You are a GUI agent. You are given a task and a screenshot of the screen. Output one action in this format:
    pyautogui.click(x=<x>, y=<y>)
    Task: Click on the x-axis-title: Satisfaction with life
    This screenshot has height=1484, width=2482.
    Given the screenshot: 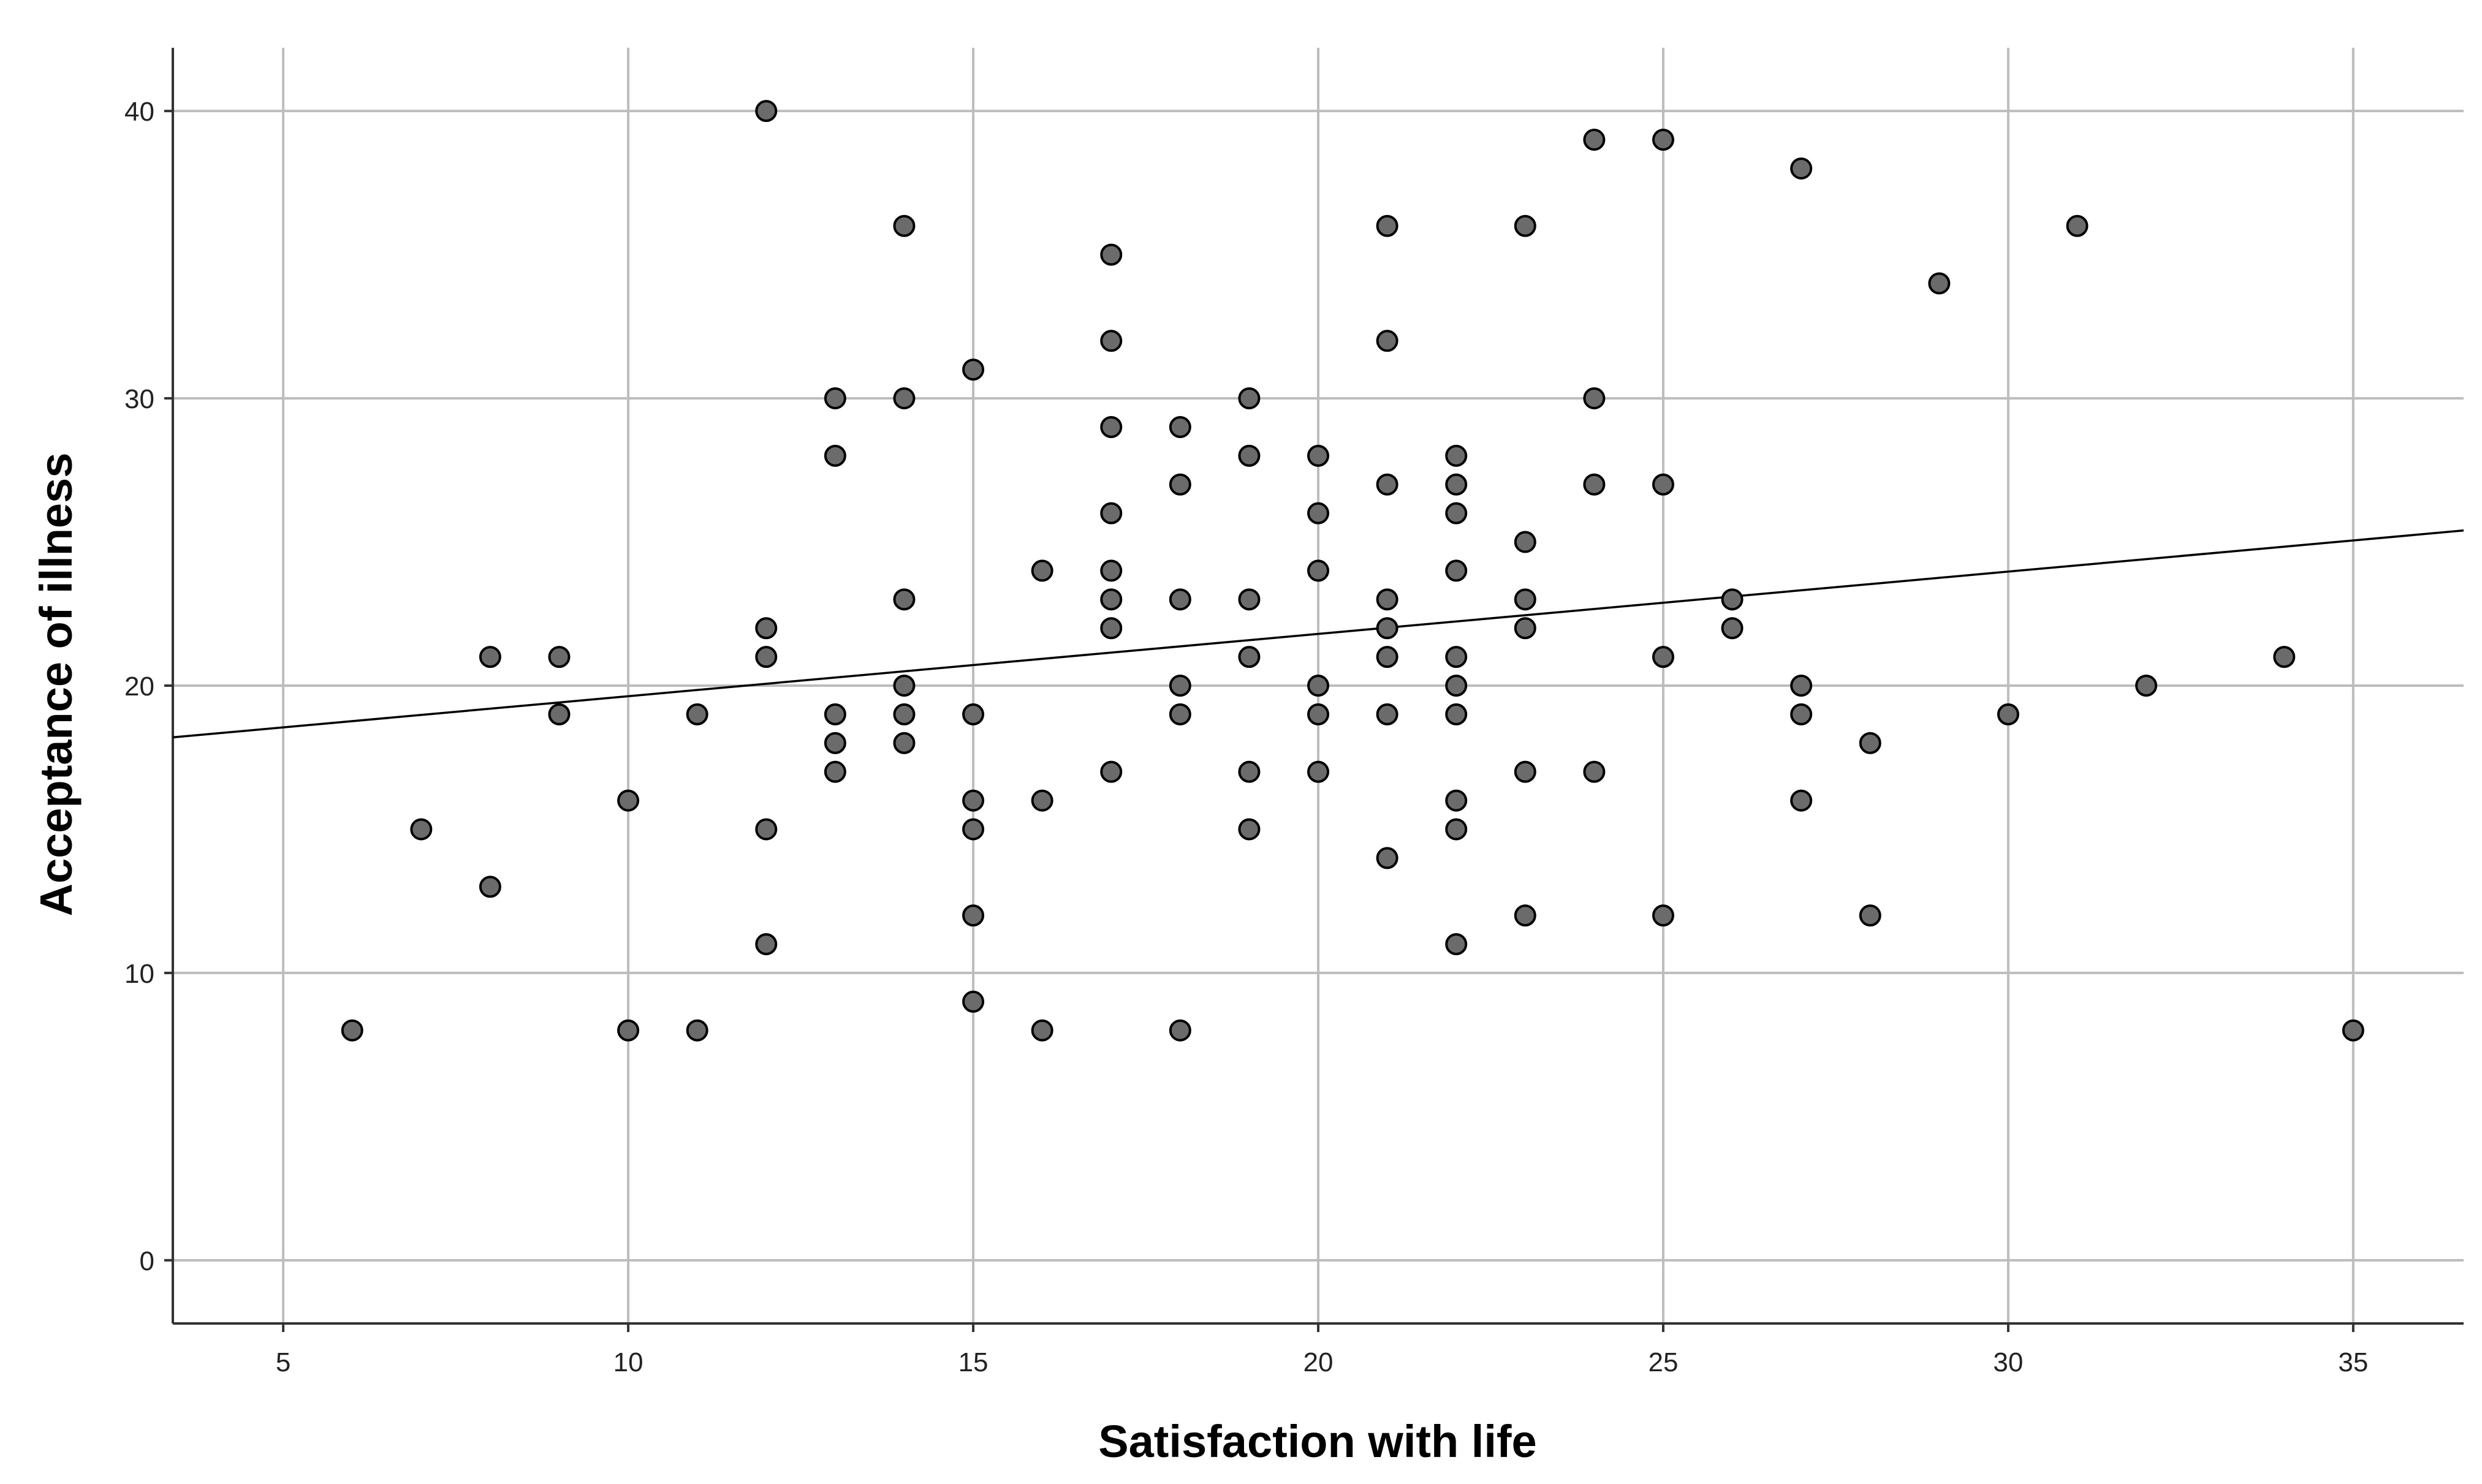 What is the action you would take?
    pyautogui.click(x=1317, y=1441)
    